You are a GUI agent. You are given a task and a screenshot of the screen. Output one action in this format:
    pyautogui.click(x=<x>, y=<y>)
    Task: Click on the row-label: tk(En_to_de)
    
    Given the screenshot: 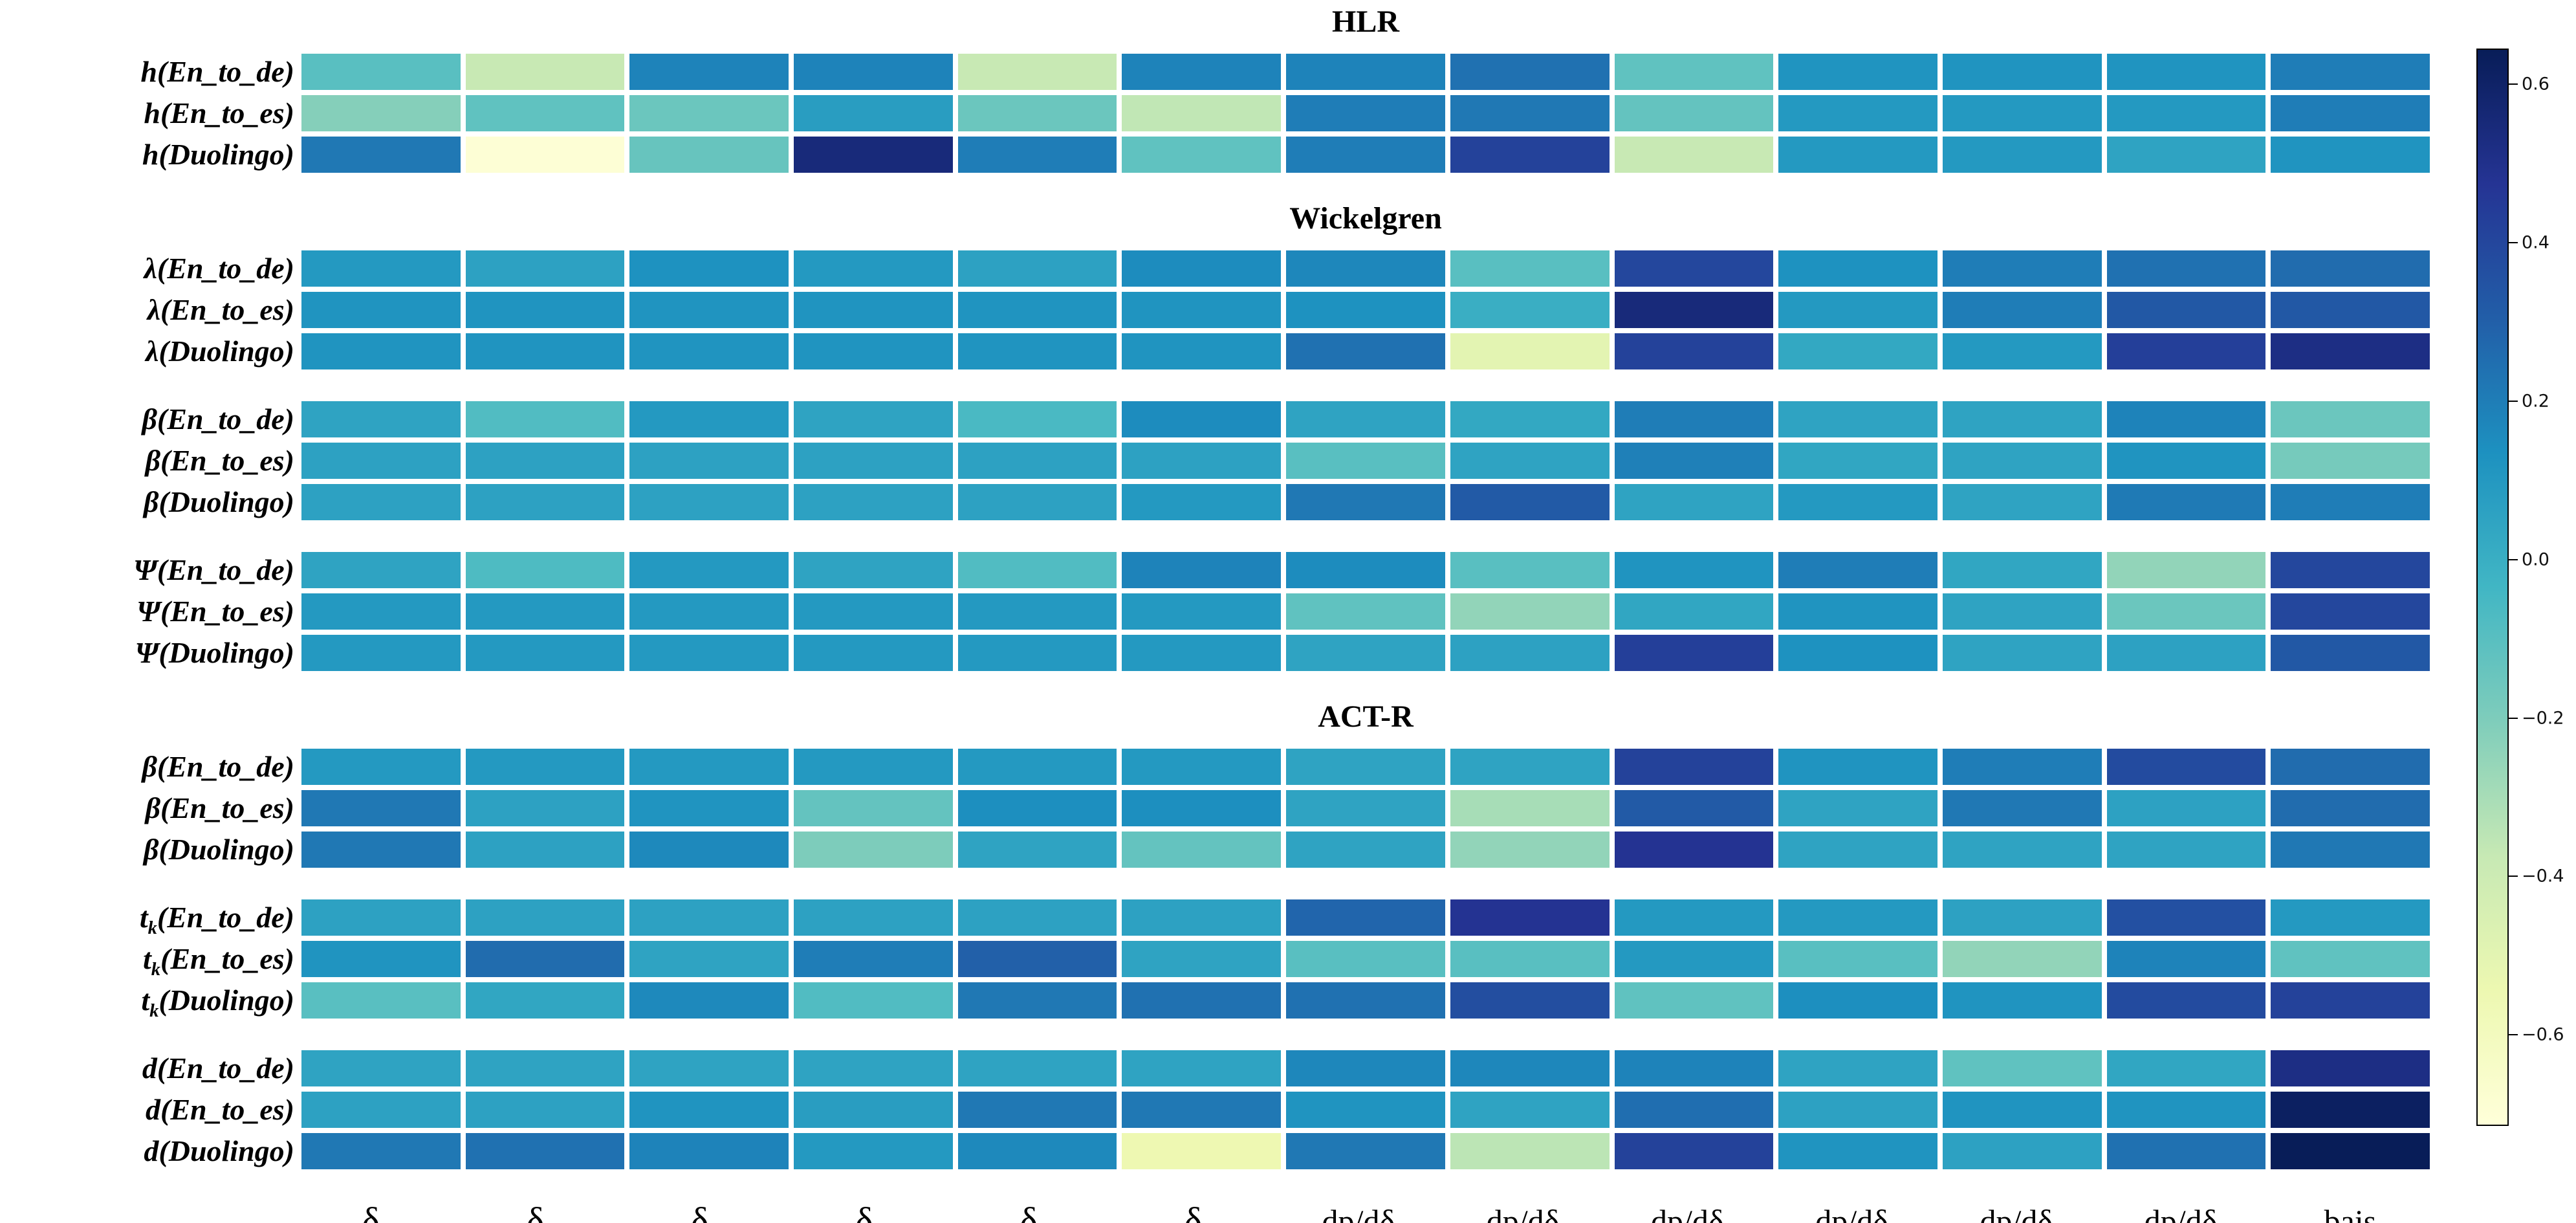 What is the action you would take?
    pyautogui.click(x=216, y=920)
    